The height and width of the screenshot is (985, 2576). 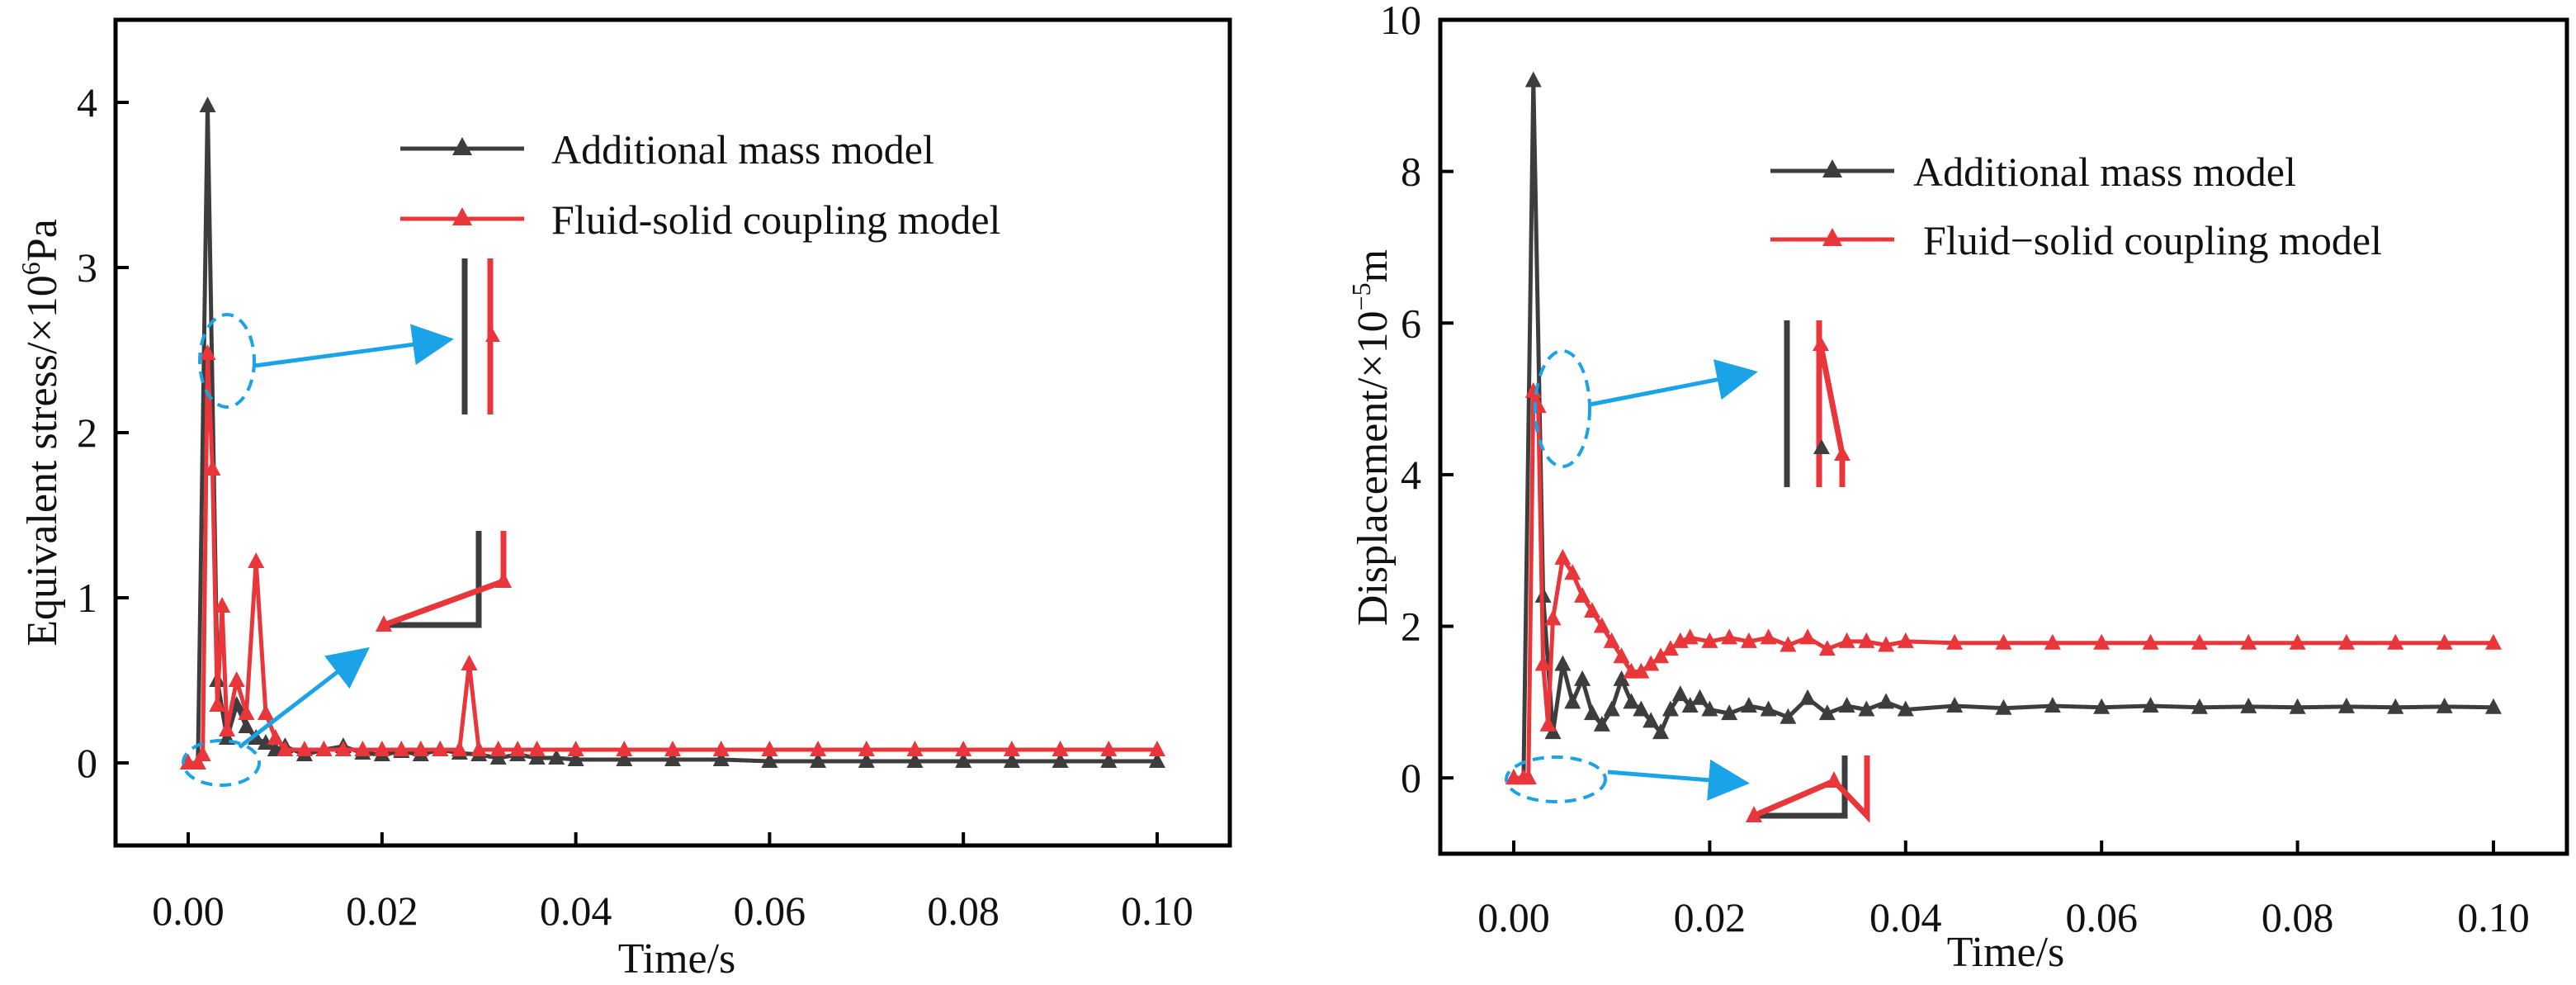 I want to click on stress-y-tick-label: 1, so click(x=87, y=598).